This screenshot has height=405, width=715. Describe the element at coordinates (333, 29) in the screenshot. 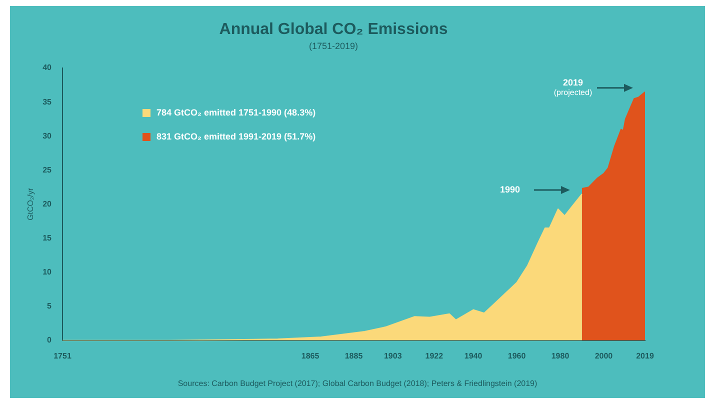

I see `chart-title: Annual Global CO₂ Emissions` at that location.